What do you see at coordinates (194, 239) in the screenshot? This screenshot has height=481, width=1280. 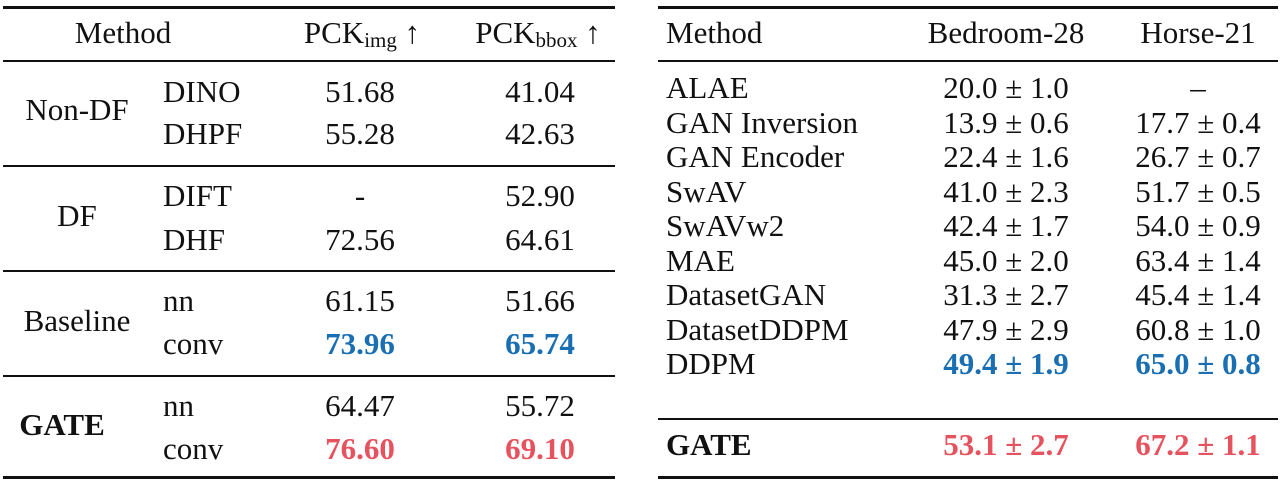 I see `method-dhf: DHF` at bounding box center [194, 239].